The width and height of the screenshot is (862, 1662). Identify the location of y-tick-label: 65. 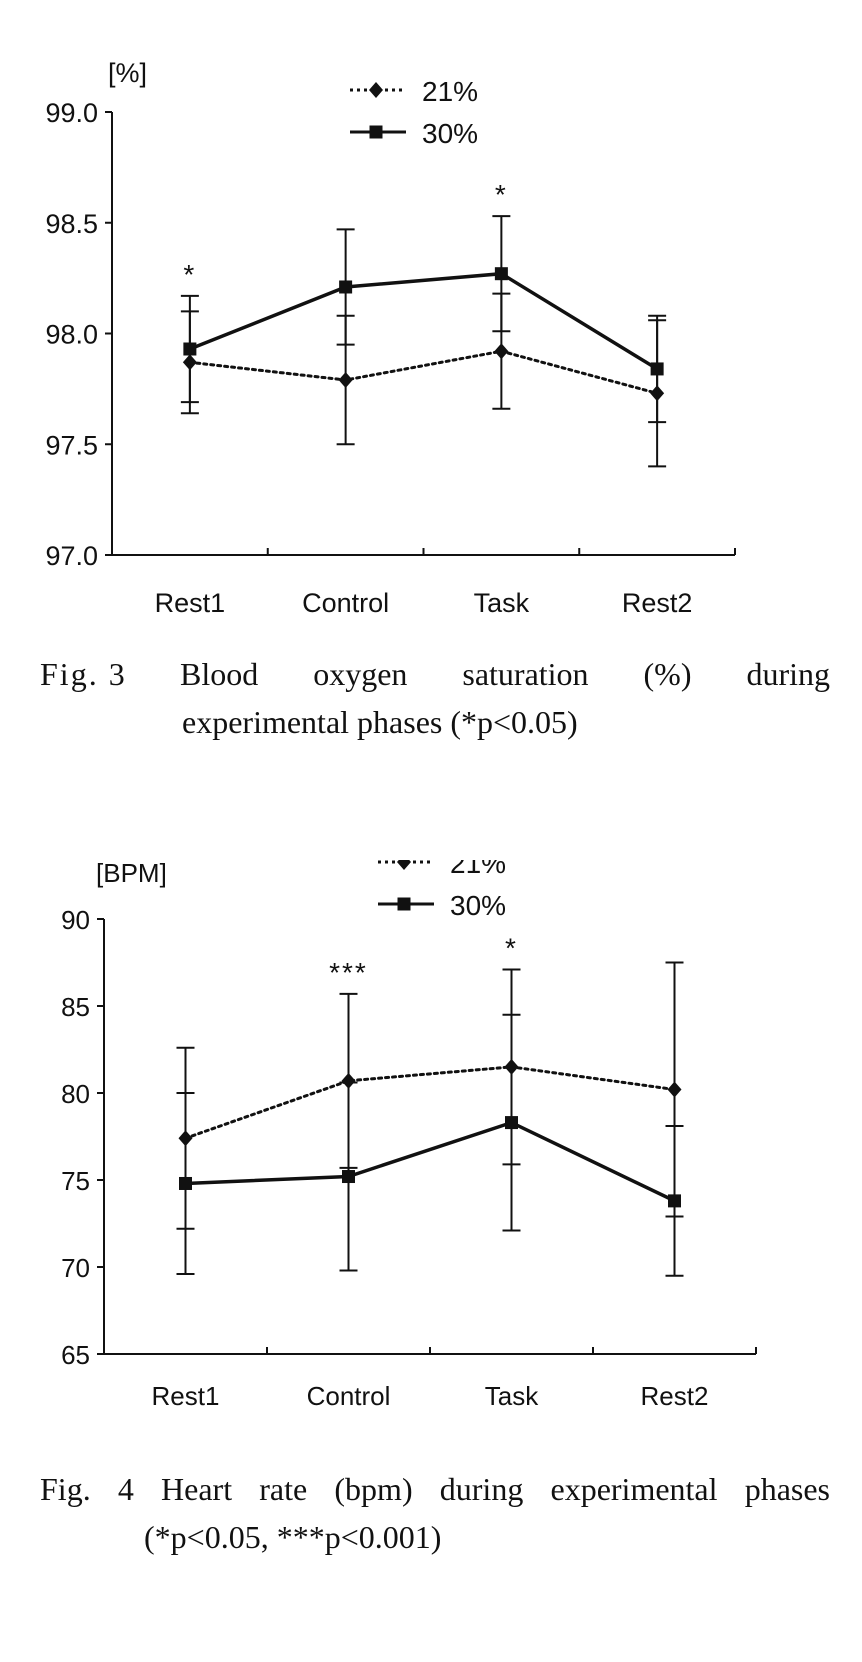
(75, 1355).